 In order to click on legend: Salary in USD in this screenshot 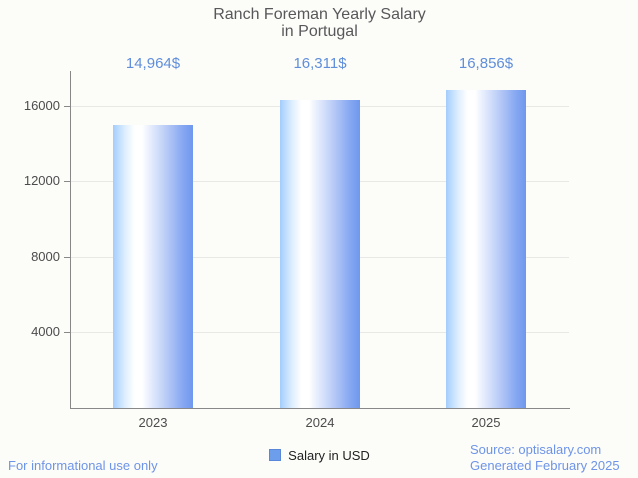, I will do `click(319, 455)`.